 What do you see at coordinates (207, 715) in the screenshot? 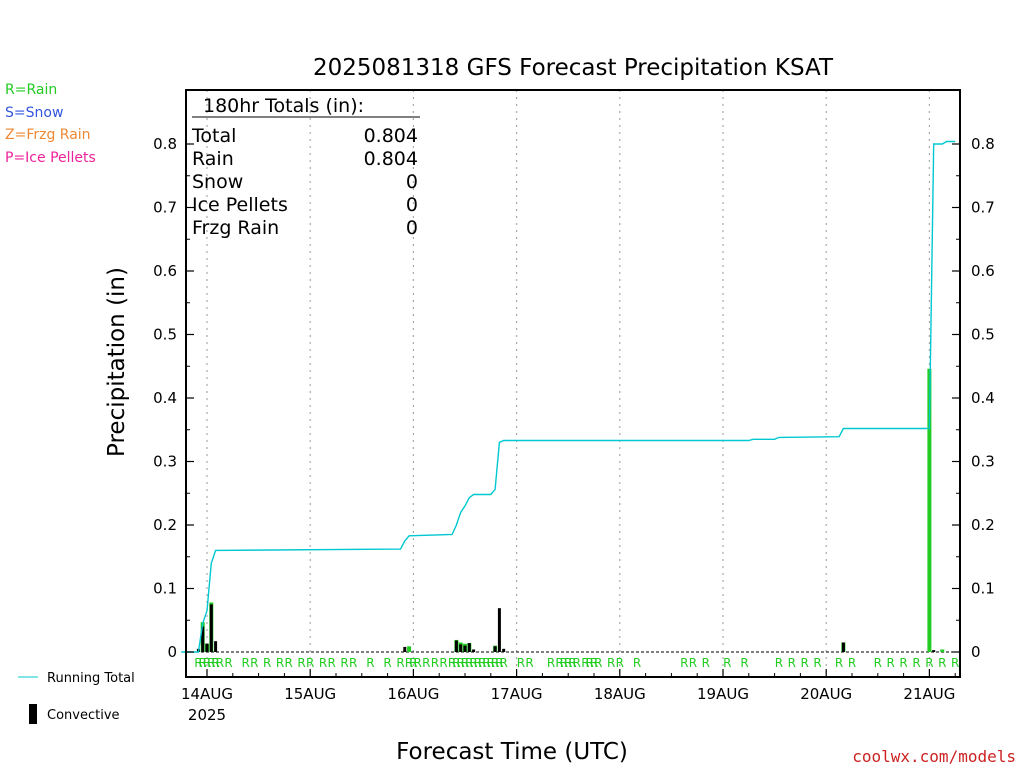
I see `x-tick-year-label: 2025` at bounding box center [207, 715].